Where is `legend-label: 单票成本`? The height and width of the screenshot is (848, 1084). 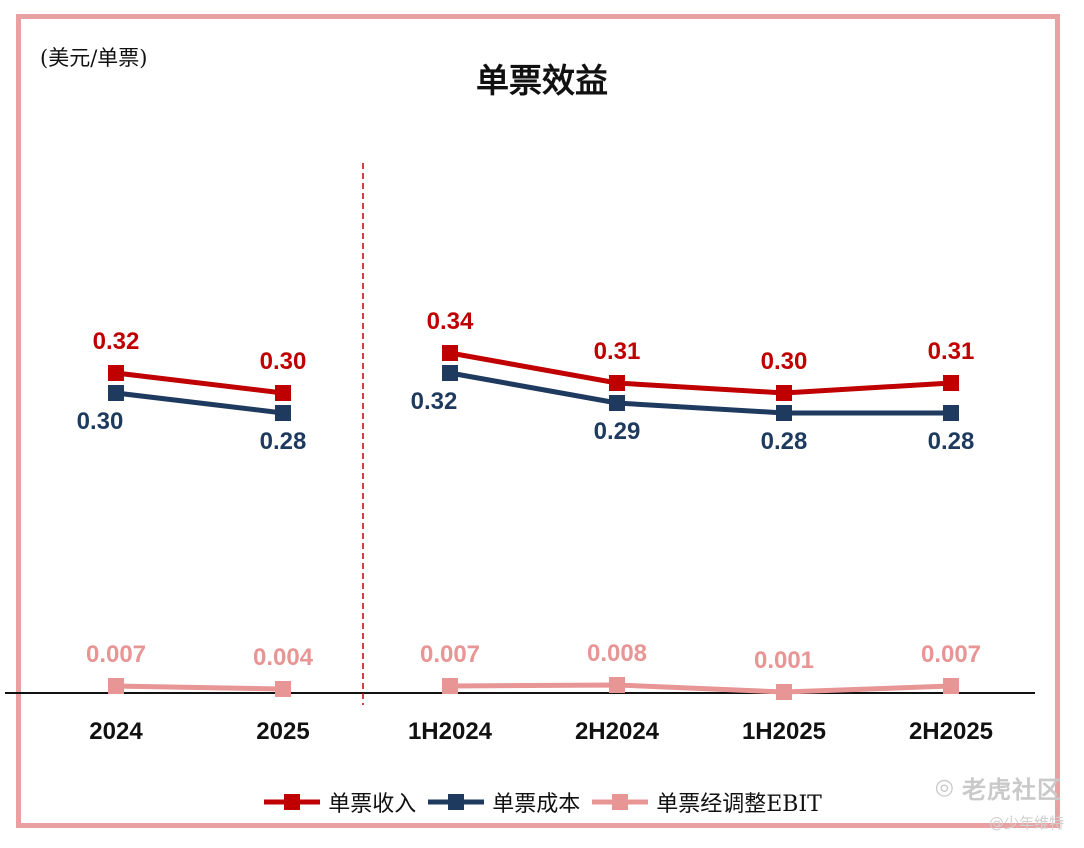
legend-label: 单票成本 is located at coordinates (536, 804).